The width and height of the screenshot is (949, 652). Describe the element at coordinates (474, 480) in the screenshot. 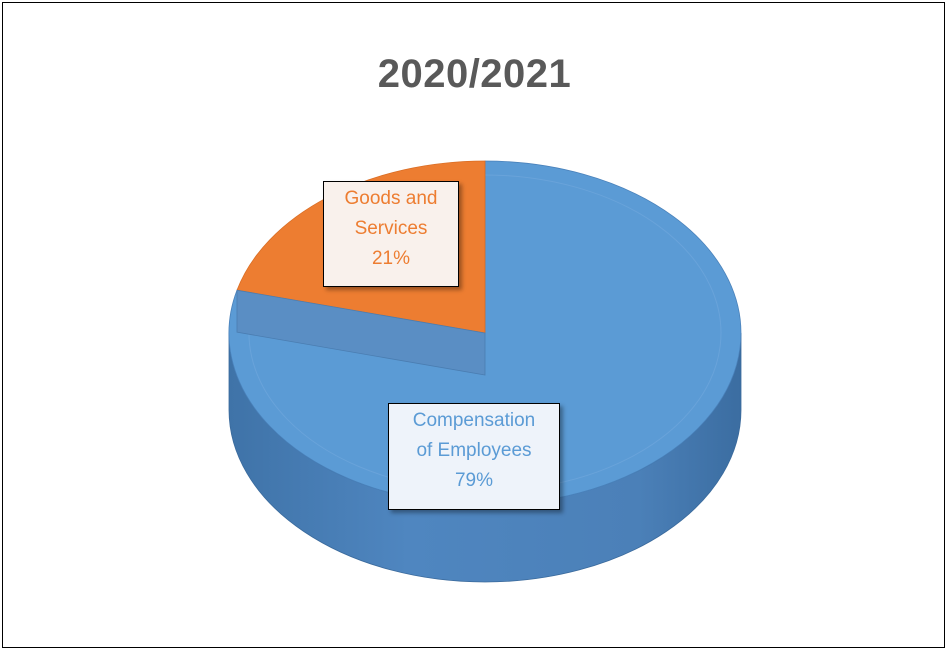

I see `comp-label-pct: 79%` at that location.